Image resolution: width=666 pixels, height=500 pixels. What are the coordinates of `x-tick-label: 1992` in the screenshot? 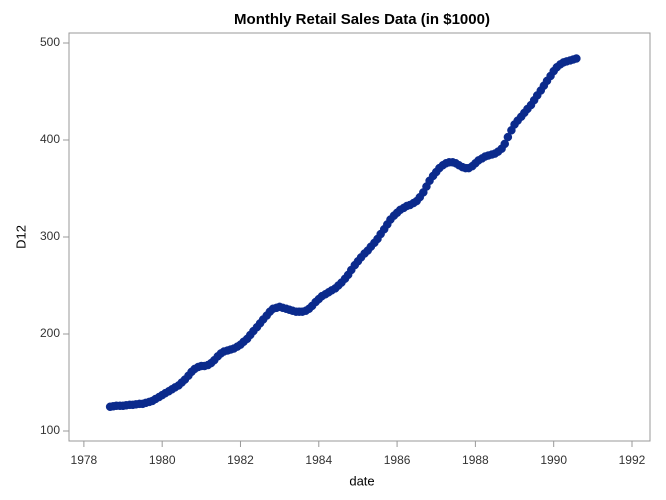 It's located at (632, 460).